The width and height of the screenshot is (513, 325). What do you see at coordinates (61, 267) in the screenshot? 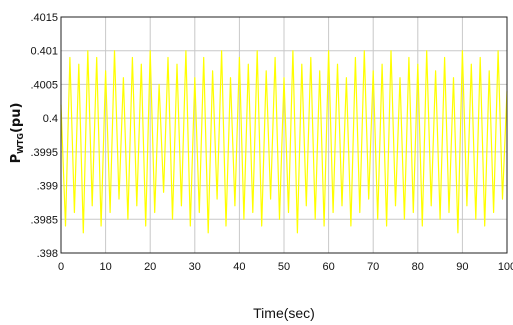
I see `x-tick-label: 0` at bounding box center [61, 267].